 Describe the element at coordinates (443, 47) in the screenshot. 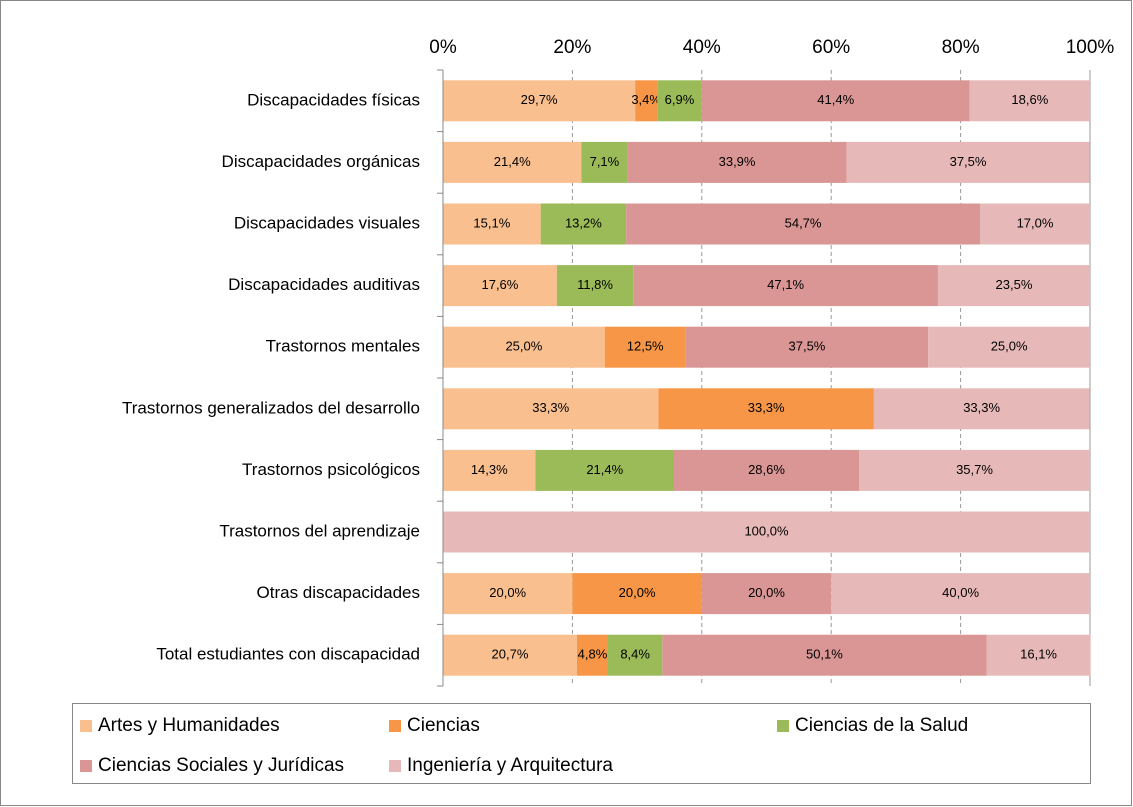

I see `x-tick-label: 0%` at that location.